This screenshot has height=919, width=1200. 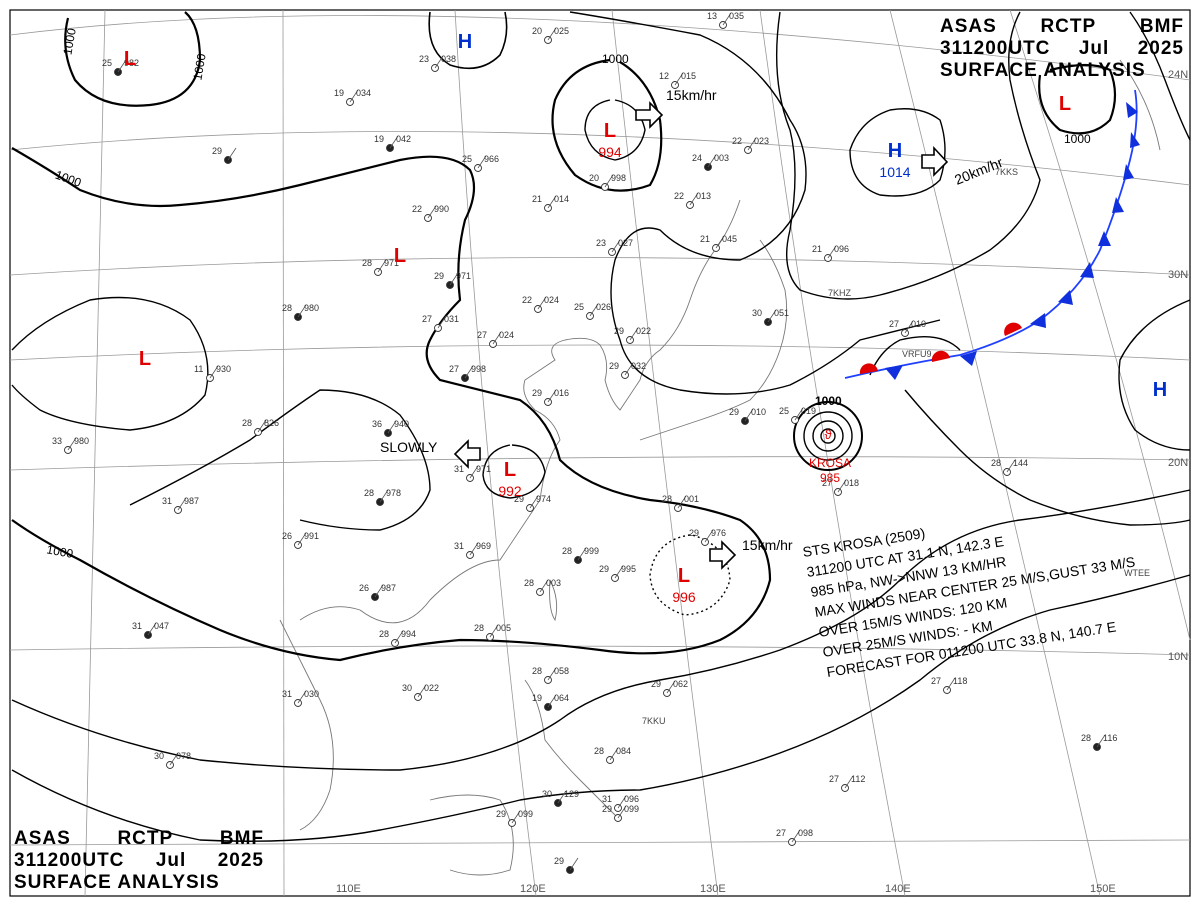 I want to click on station-pressure: 062, so click(x=680, y=684).